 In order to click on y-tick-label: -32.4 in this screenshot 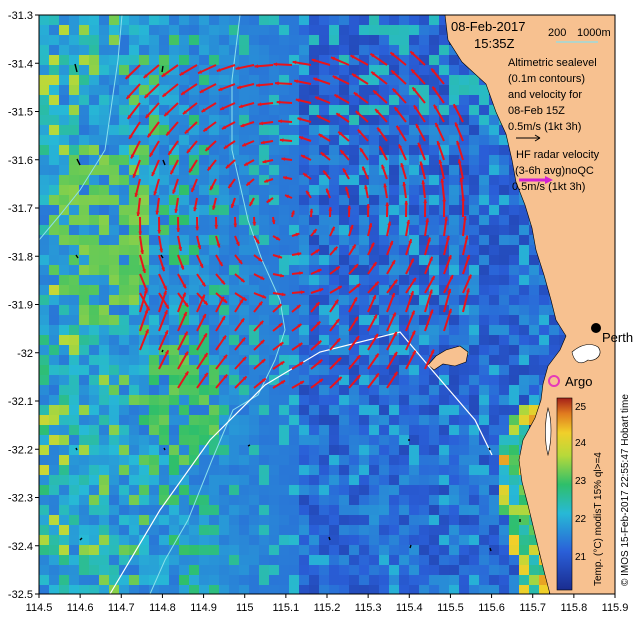, I will do `click(20, 547)`.